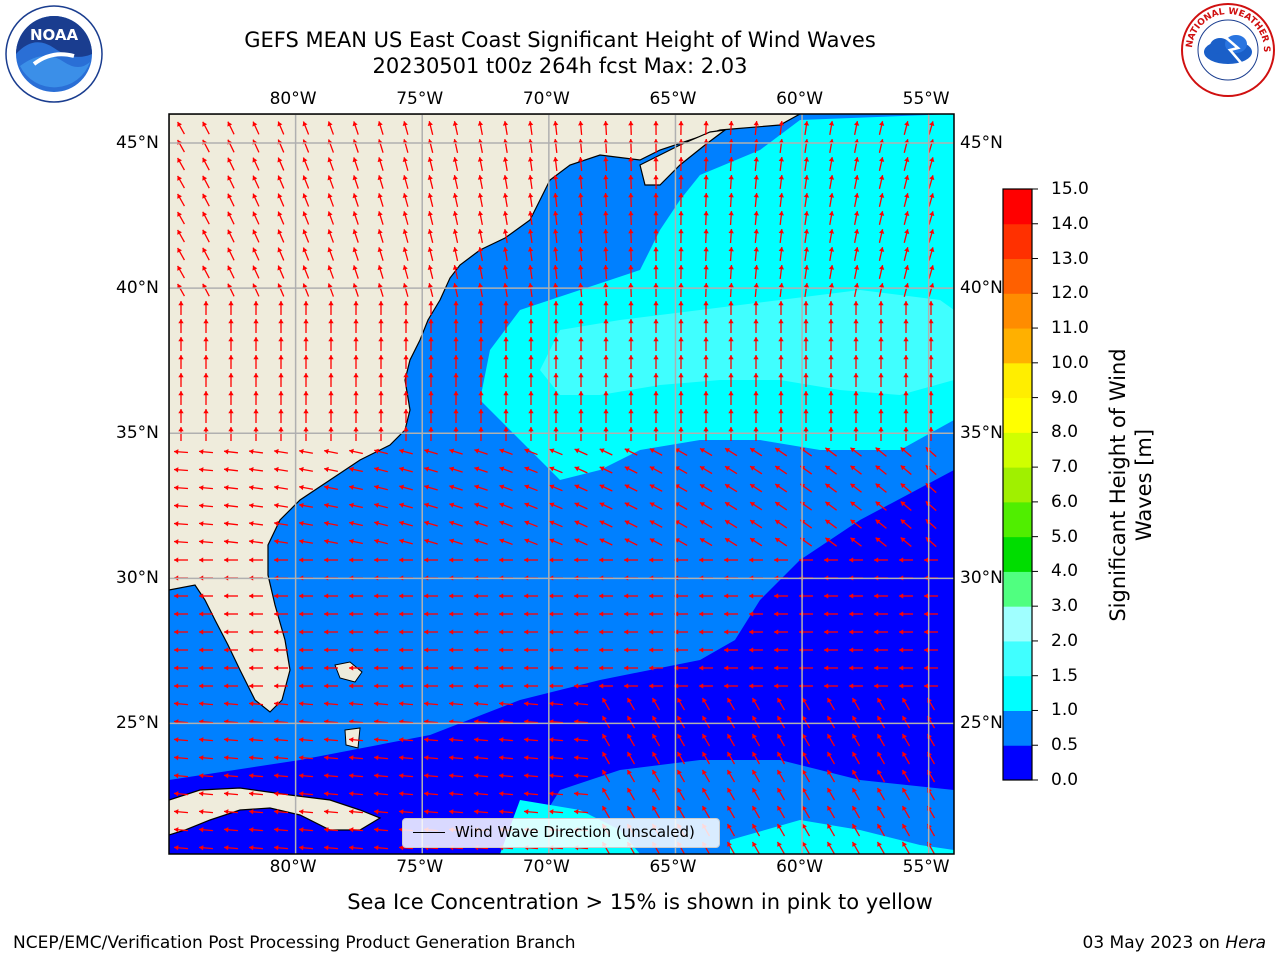  What do you see at coordinates (842, 837) in the screenshot?
I see `wave-band-1.0-1.5` at bounding box center [842, 837].